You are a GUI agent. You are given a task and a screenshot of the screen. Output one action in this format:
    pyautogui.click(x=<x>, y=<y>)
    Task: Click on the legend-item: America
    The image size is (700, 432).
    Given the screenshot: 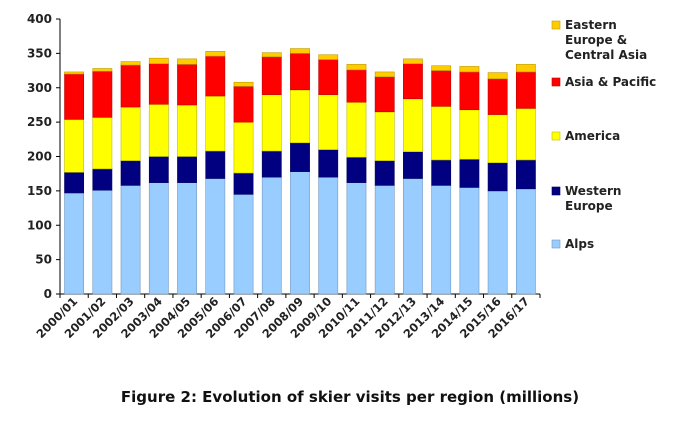 What is the action you would take?
    pyautogui.click(x=585, y=136)
    